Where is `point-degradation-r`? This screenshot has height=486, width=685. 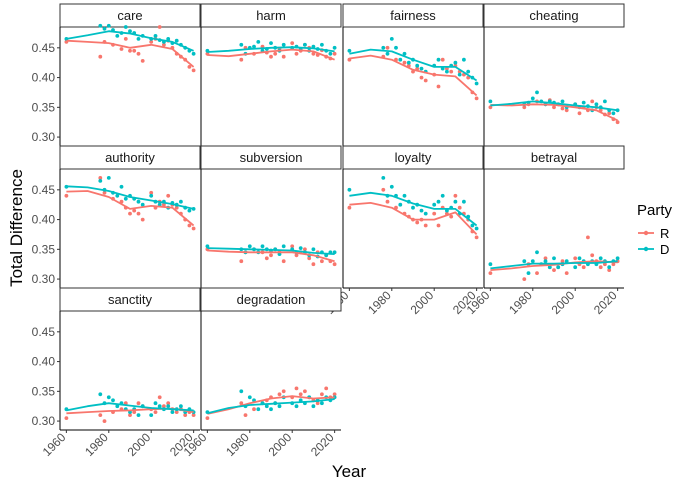
point-degradation-r is located at coordinates (305, 391).